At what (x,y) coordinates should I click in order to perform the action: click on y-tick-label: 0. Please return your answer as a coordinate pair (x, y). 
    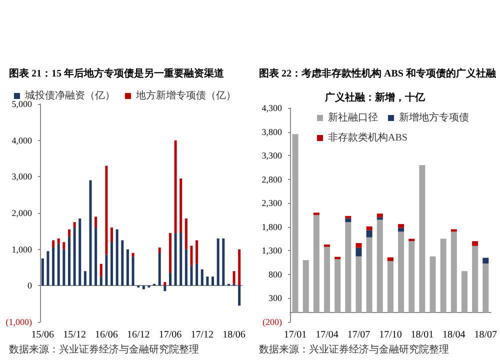
    Looking at the image, I should click on (30, 285).